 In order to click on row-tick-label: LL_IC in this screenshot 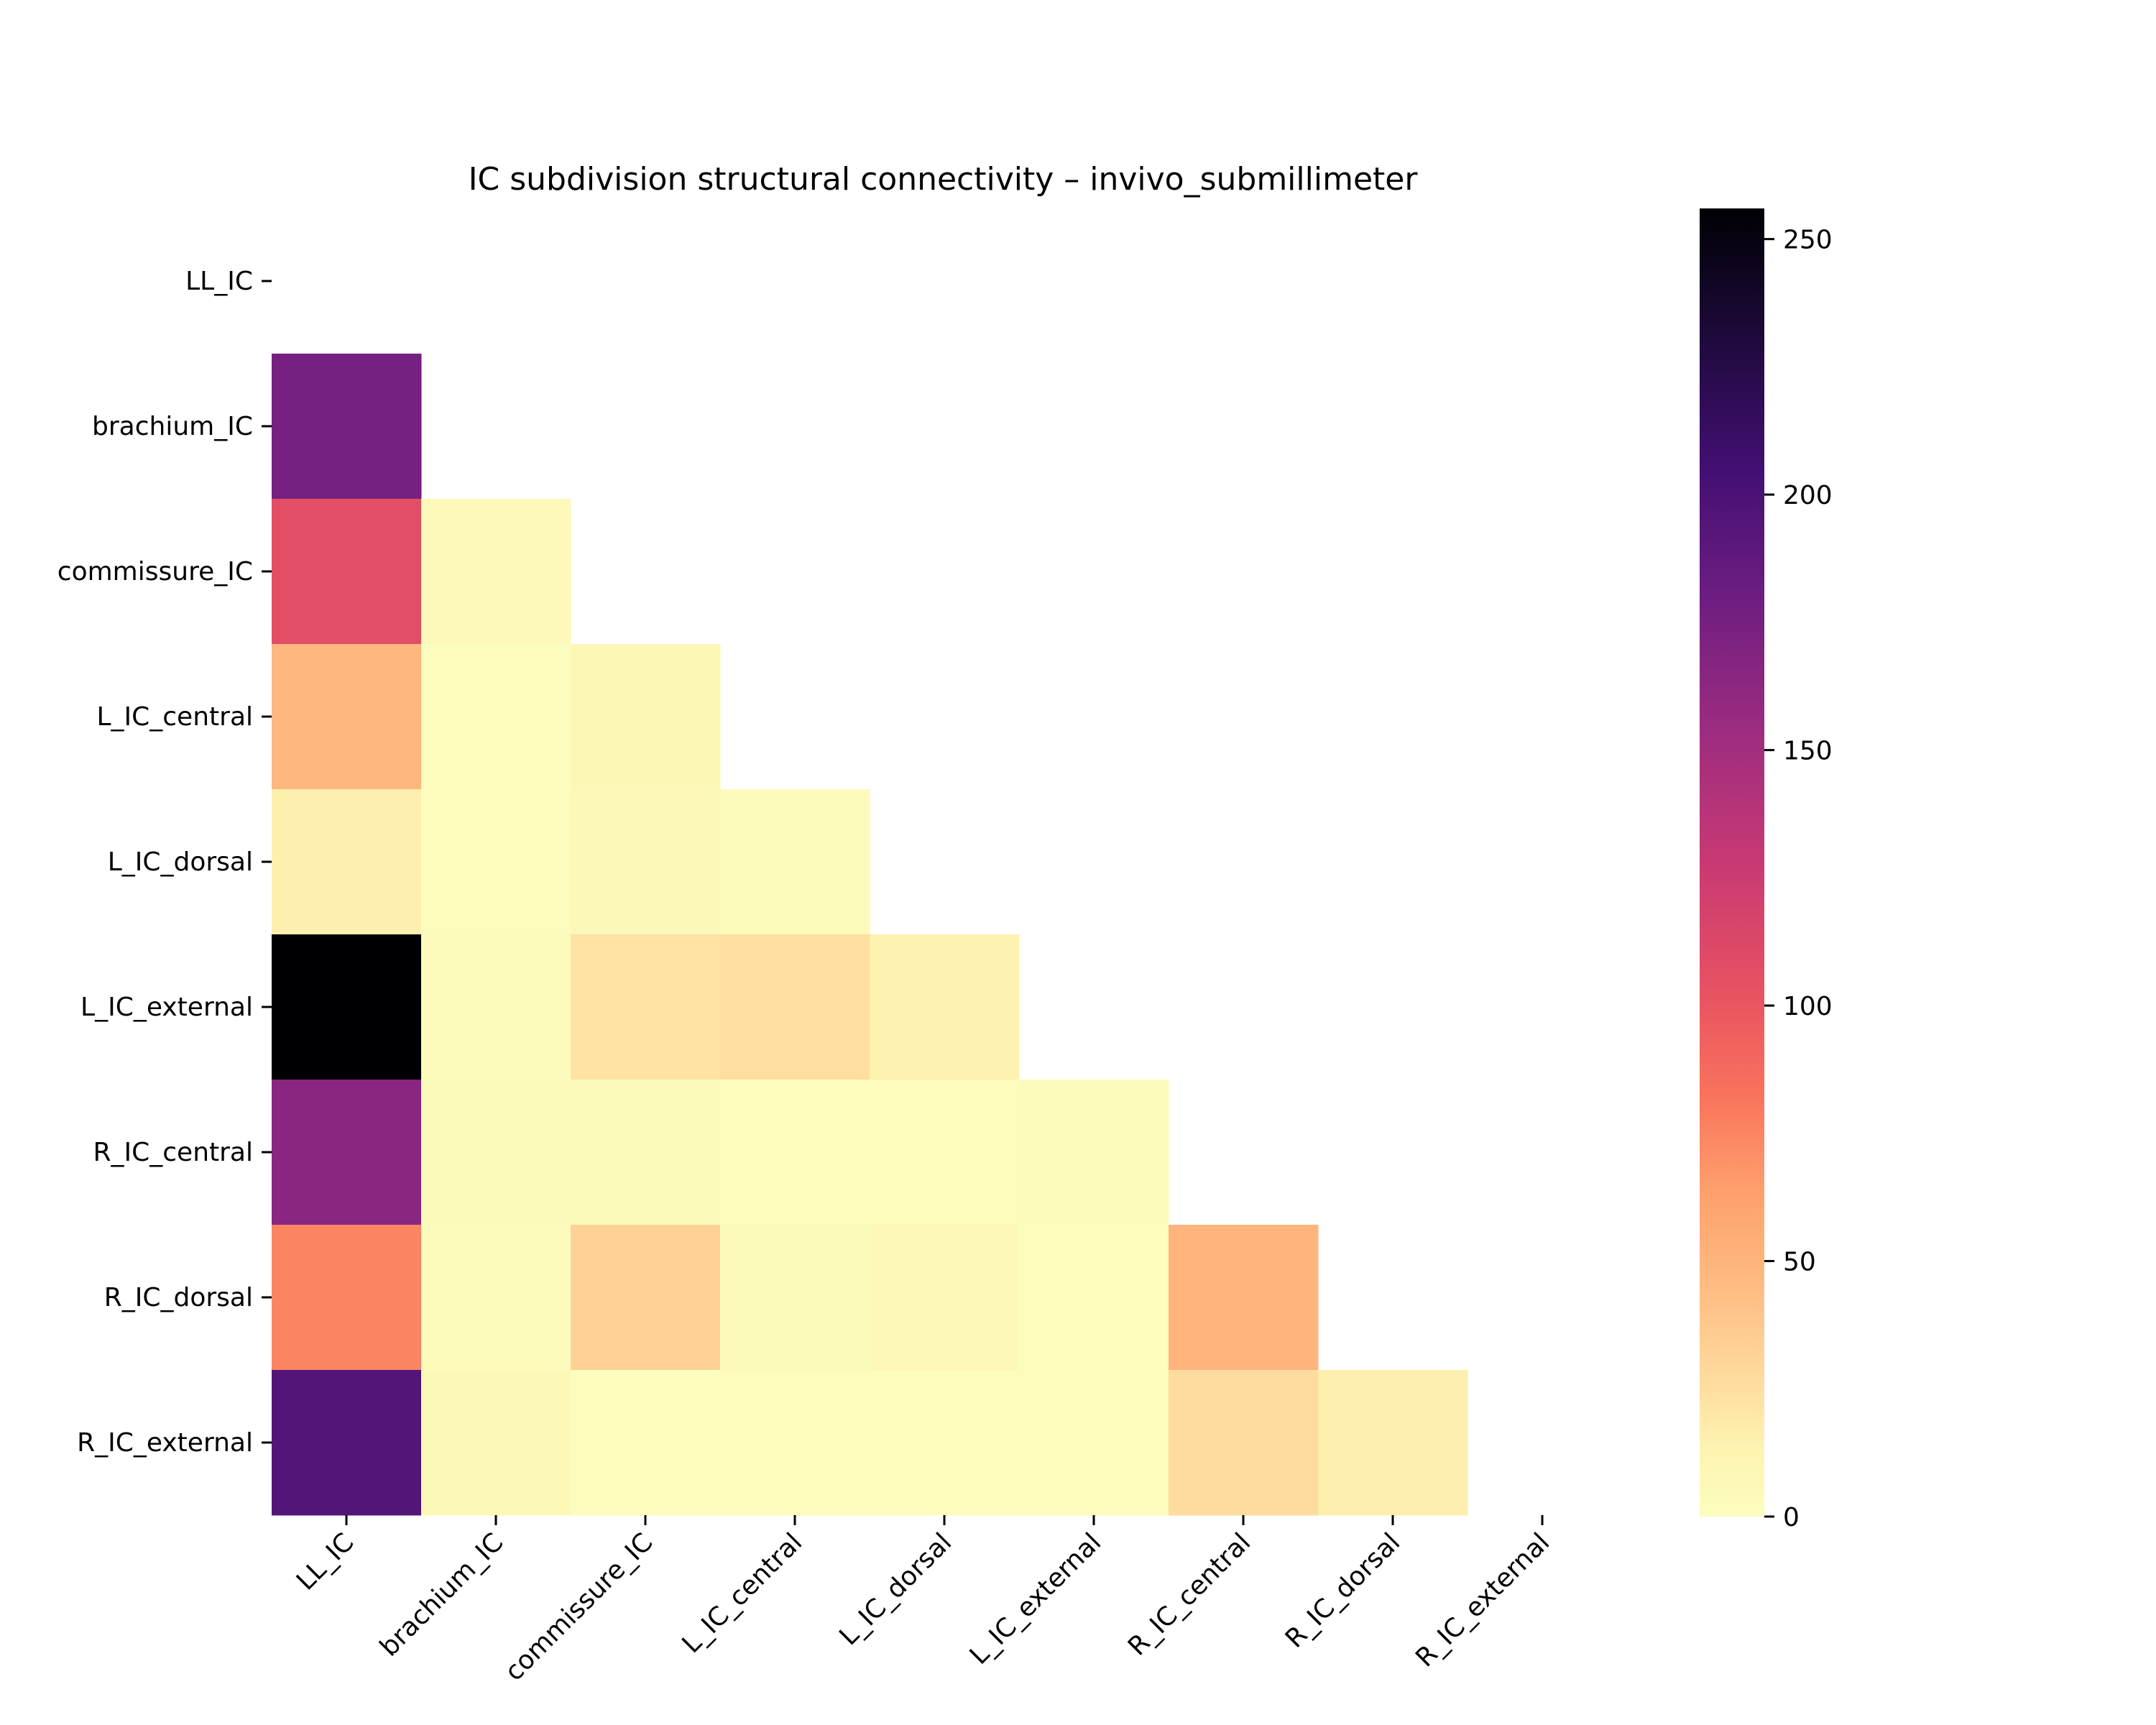, I will do `click(219, 281)`.